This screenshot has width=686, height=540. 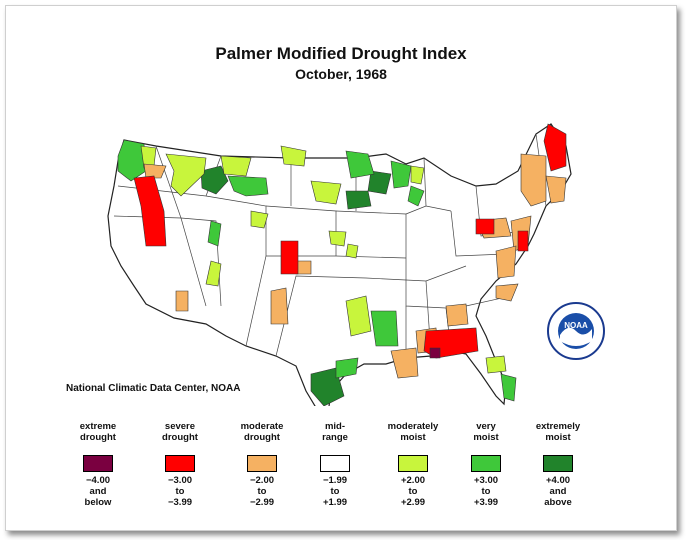 I want to click on legend-range: −4.00 and below, so click(x=98, y=491).